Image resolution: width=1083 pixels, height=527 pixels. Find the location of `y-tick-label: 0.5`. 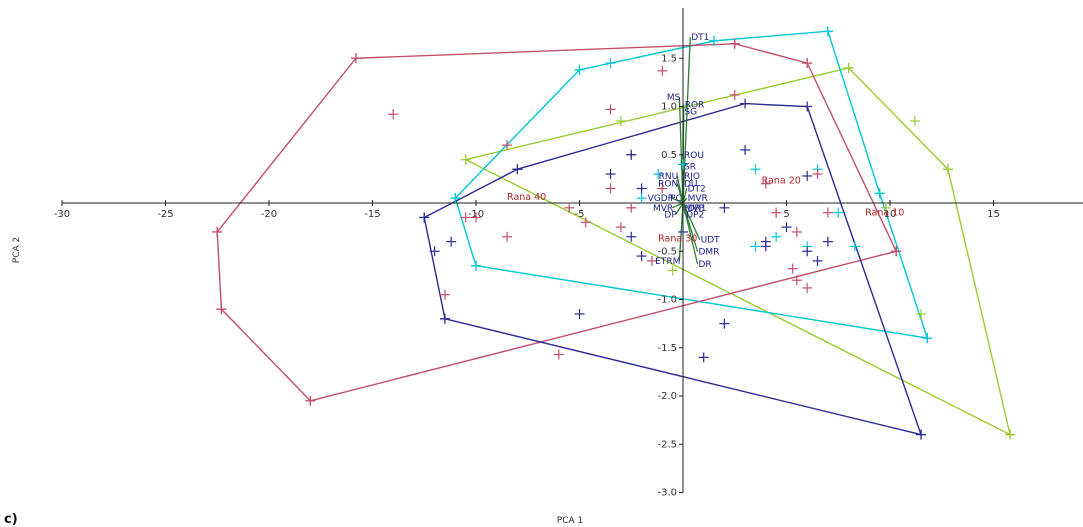

y-tick-label: 0.5 is located at coordinates (669, 155).